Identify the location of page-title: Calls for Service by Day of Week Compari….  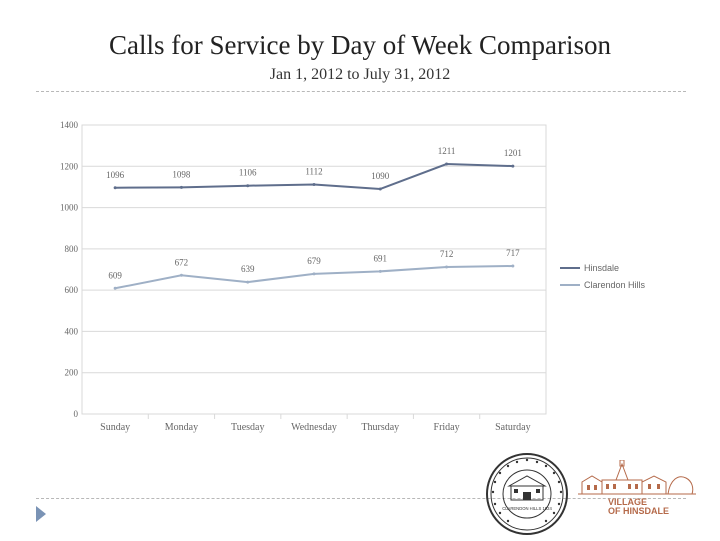
(360, 45).